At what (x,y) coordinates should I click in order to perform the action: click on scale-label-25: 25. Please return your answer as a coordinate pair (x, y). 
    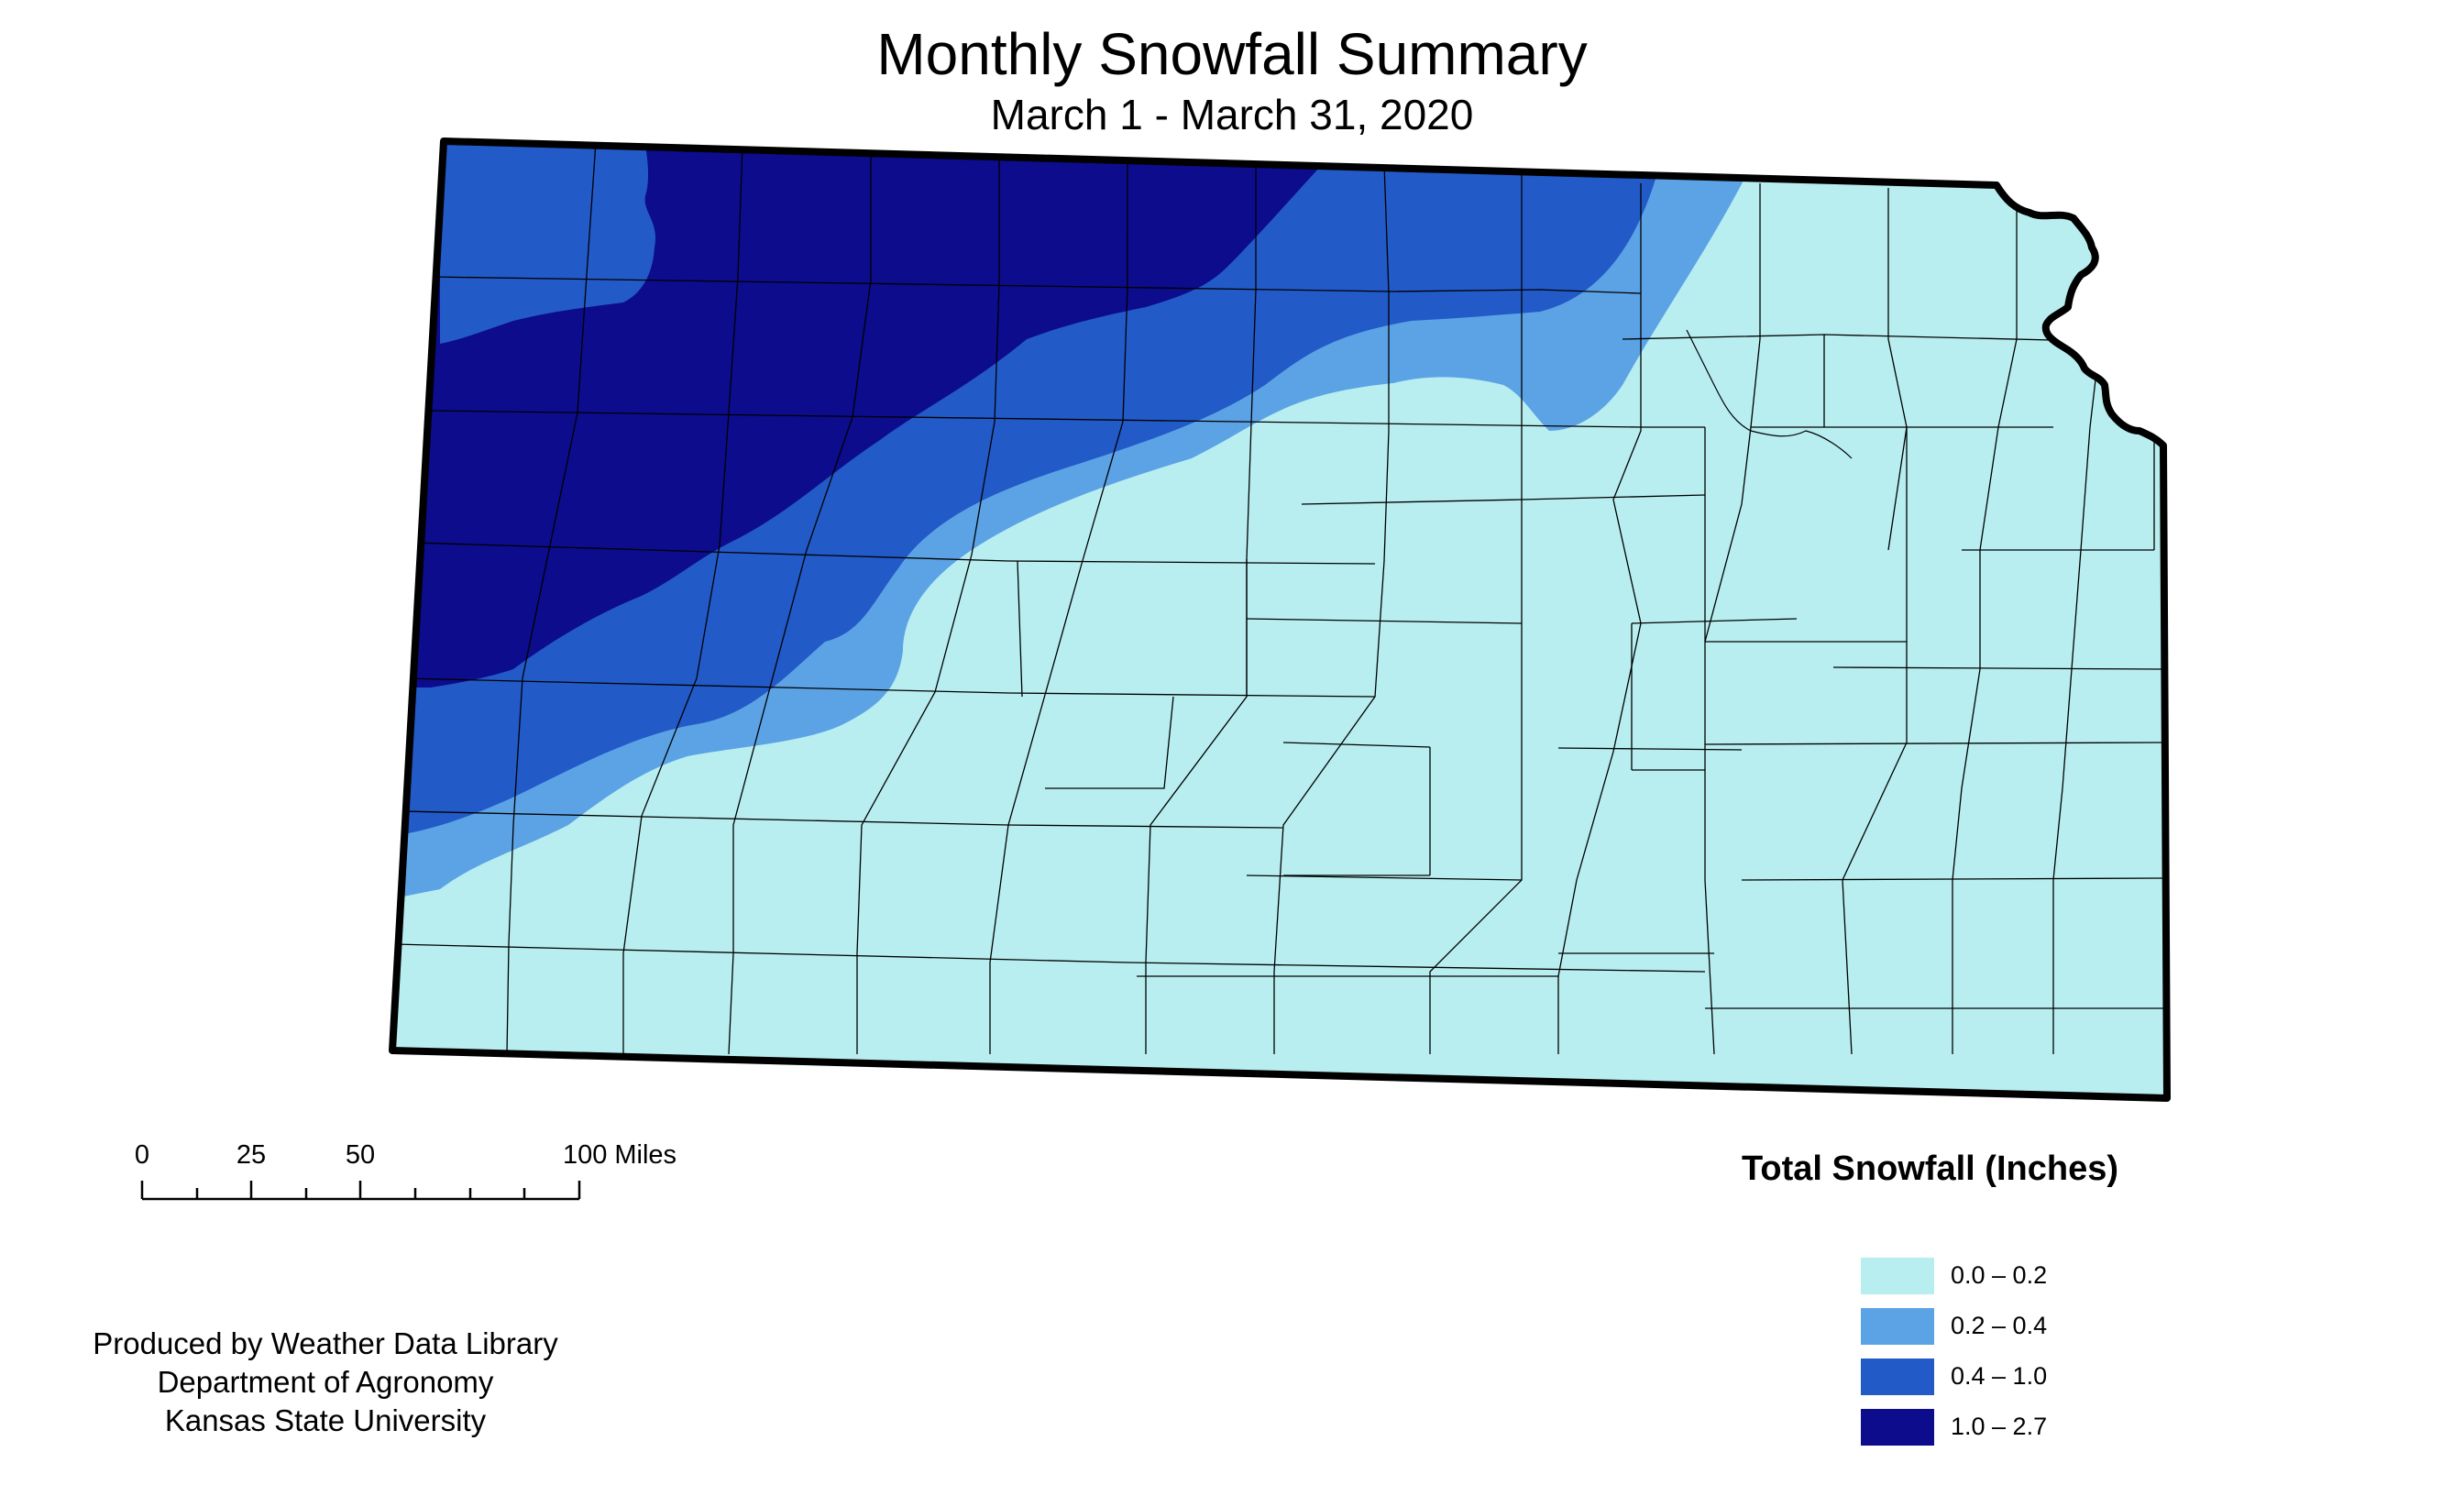
    Looking at the image, I should click on (251, 1155).